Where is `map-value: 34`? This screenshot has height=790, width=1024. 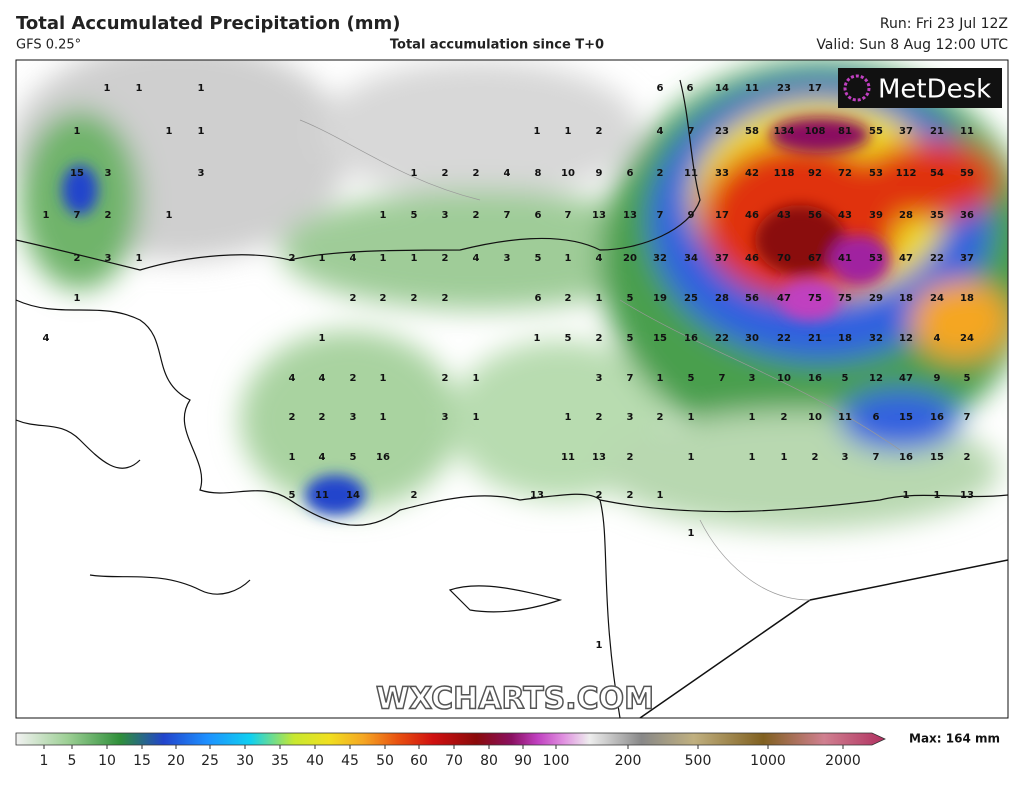 map-value: 34 is located at coordinates (691, 258).